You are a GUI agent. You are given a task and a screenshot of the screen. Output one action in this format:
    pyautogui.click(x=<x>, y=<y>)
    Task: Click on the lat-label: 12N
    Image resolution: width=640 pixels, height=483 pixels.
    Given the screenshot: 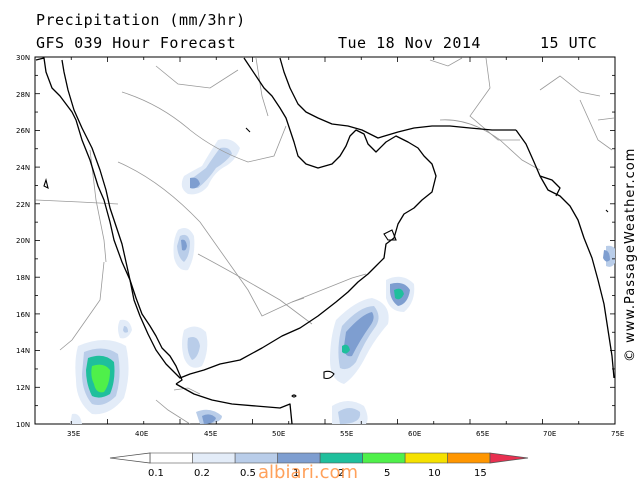 What is the action you would take?
    pyautogui.click(x=23, y=388)
    